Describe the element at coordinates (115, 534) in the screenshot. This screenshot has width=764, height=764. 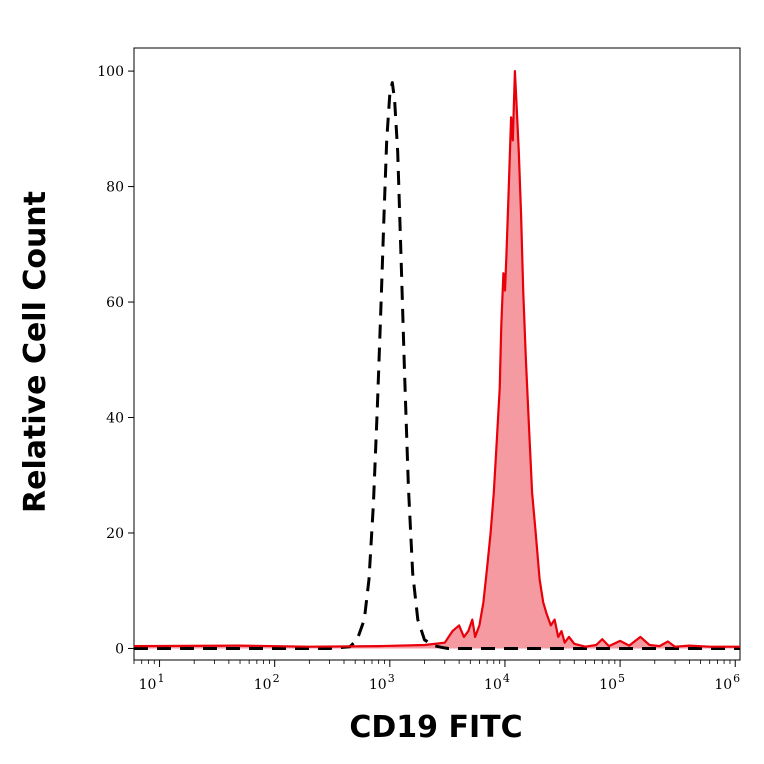
I see `y-tick-label: 20` at that location.